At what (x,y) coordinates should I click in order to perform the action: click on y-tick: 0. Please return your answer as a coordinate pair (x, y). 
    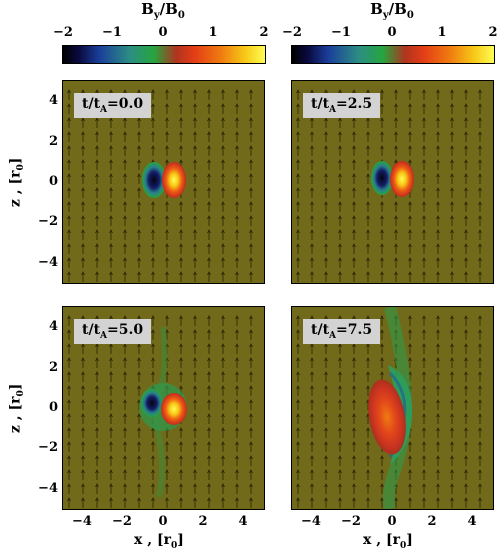
    Looking at the image, I should click on (53, 181).